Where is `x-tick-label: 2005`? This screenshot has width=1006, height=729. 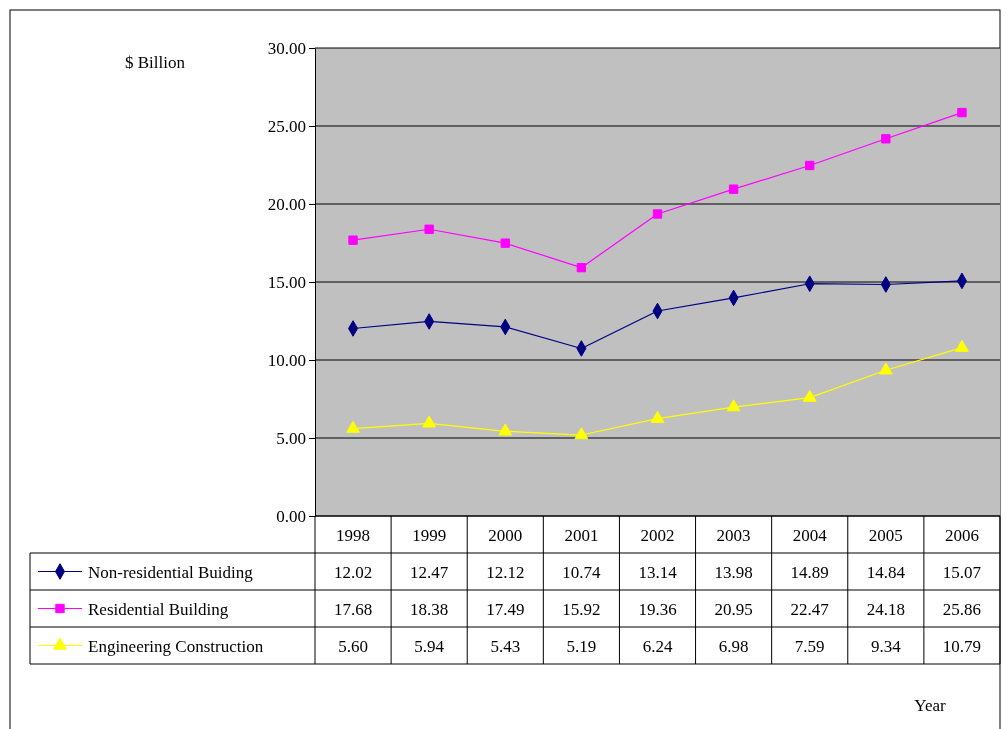
x-tick-label: 2005 is located at coordinates (885, 535).